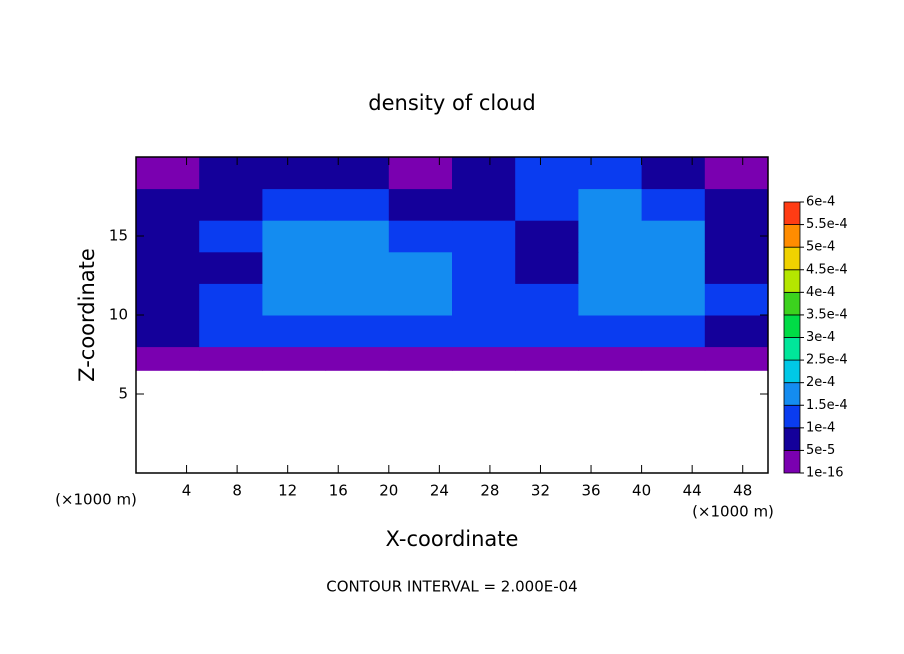 The image size is (904, 654). I want to click on x-axis-label: X-coordinate, so click(452, 539).